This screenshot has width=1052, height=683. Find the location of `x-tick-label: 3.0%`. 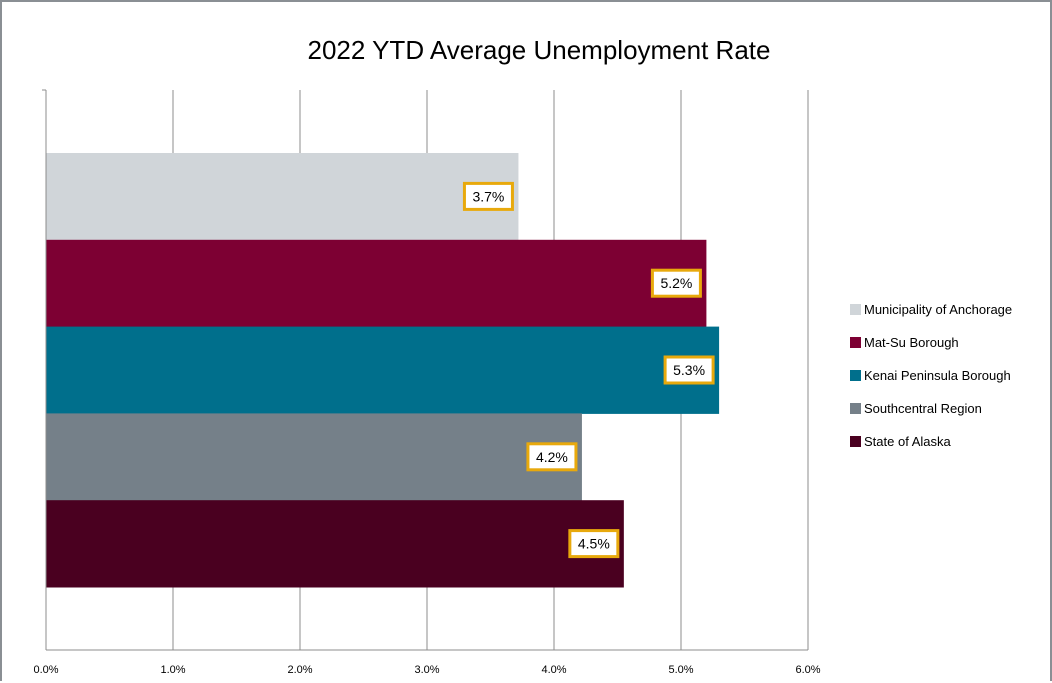

x-tick-label: 3.0% is located at coordinates (426, 670).